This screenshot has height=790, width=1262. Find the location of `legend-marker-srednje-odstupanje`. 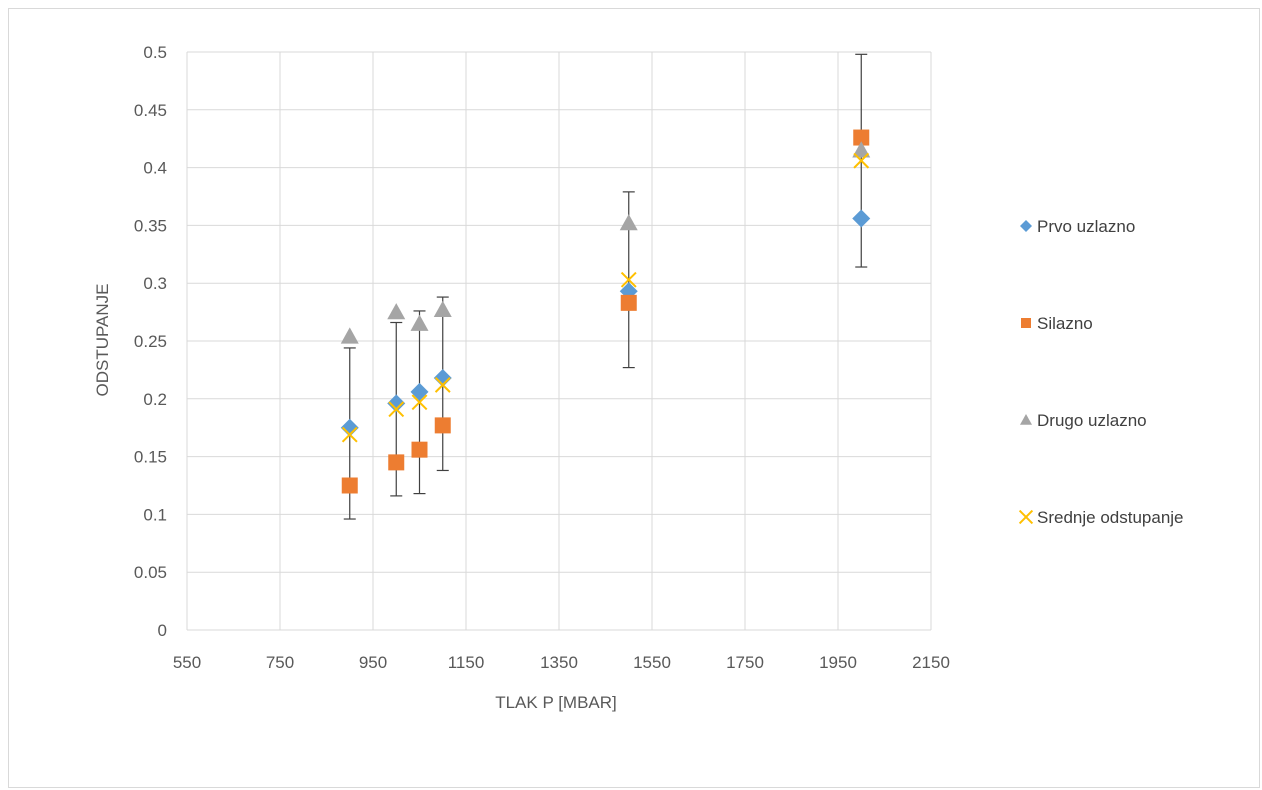

legend-marker-srednje-odstupanje is located at coordinates (1026, 517).